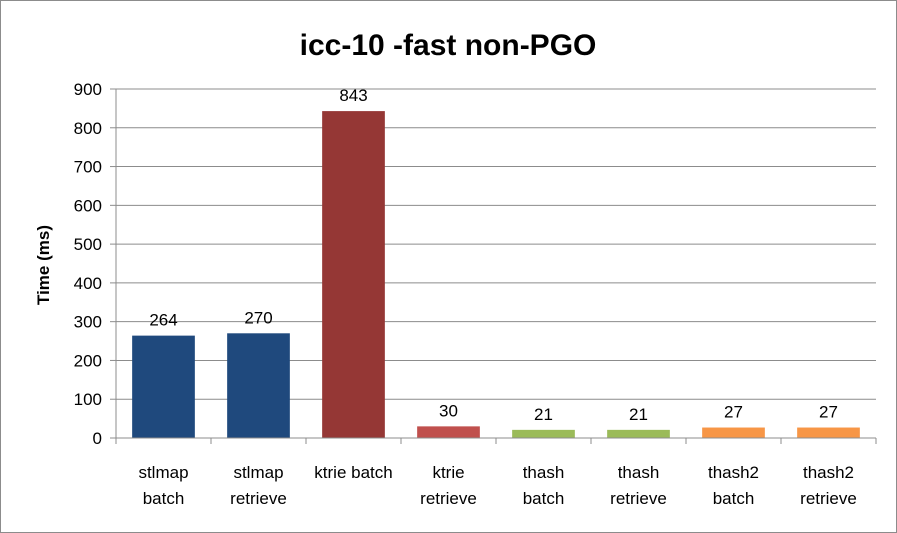  I want to click on y-tick-label: 900, so click(88, 89).